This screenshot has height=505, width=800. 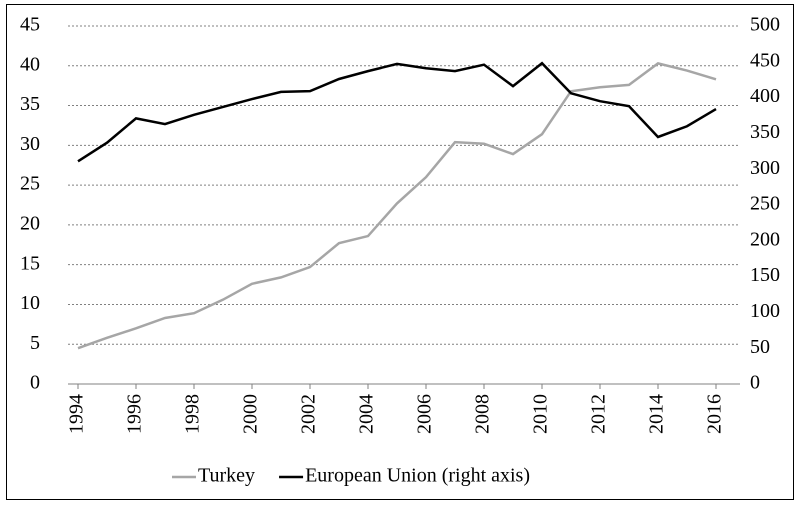 I want to click on y-tick-label: 40, so click(x=30, y=64).